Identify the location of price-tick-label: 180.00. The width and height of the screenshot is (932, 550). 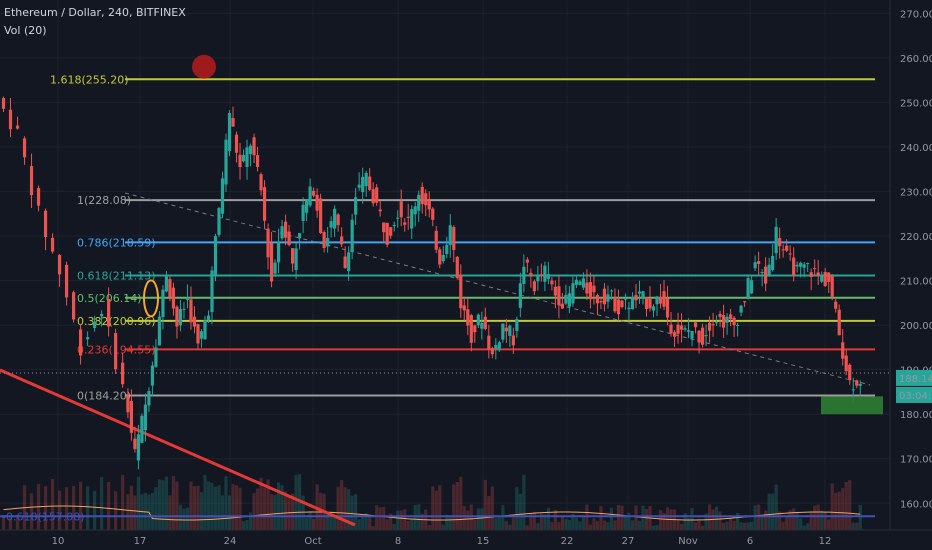
(916, 415).